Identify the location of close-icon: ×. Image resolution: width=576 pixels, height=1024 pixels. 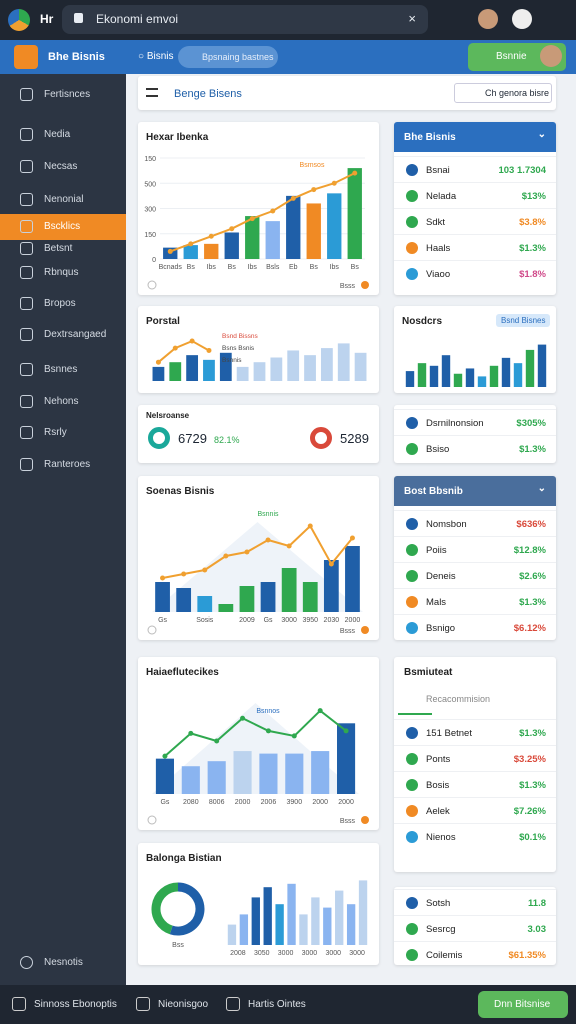
(412, 18).